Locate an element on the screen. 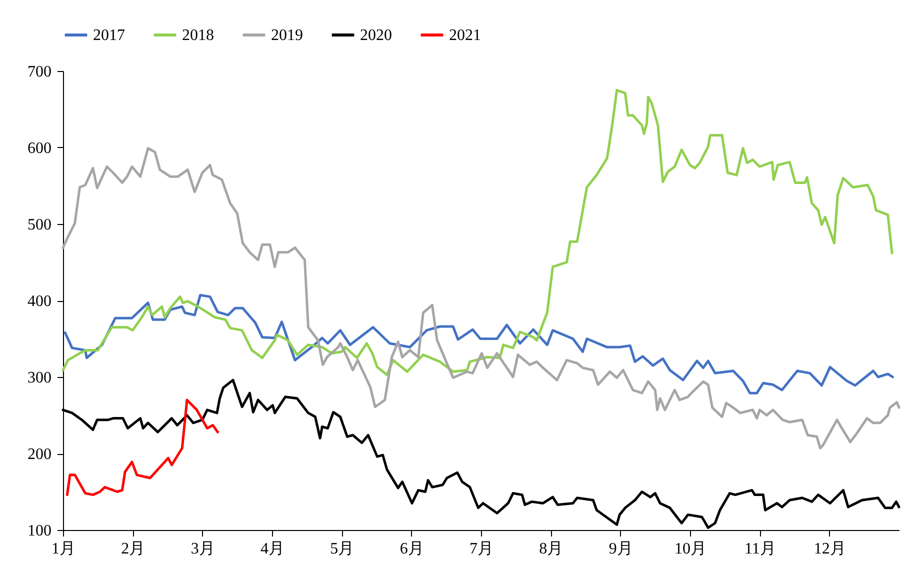 The image size is (923, 584). x-tick-label: 5月 is located at coordinates (342, 549).